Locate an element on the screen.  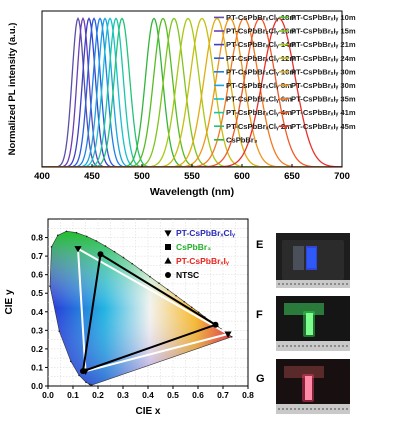
cie-marker-triangle-up is located at coordinates (168, 260).